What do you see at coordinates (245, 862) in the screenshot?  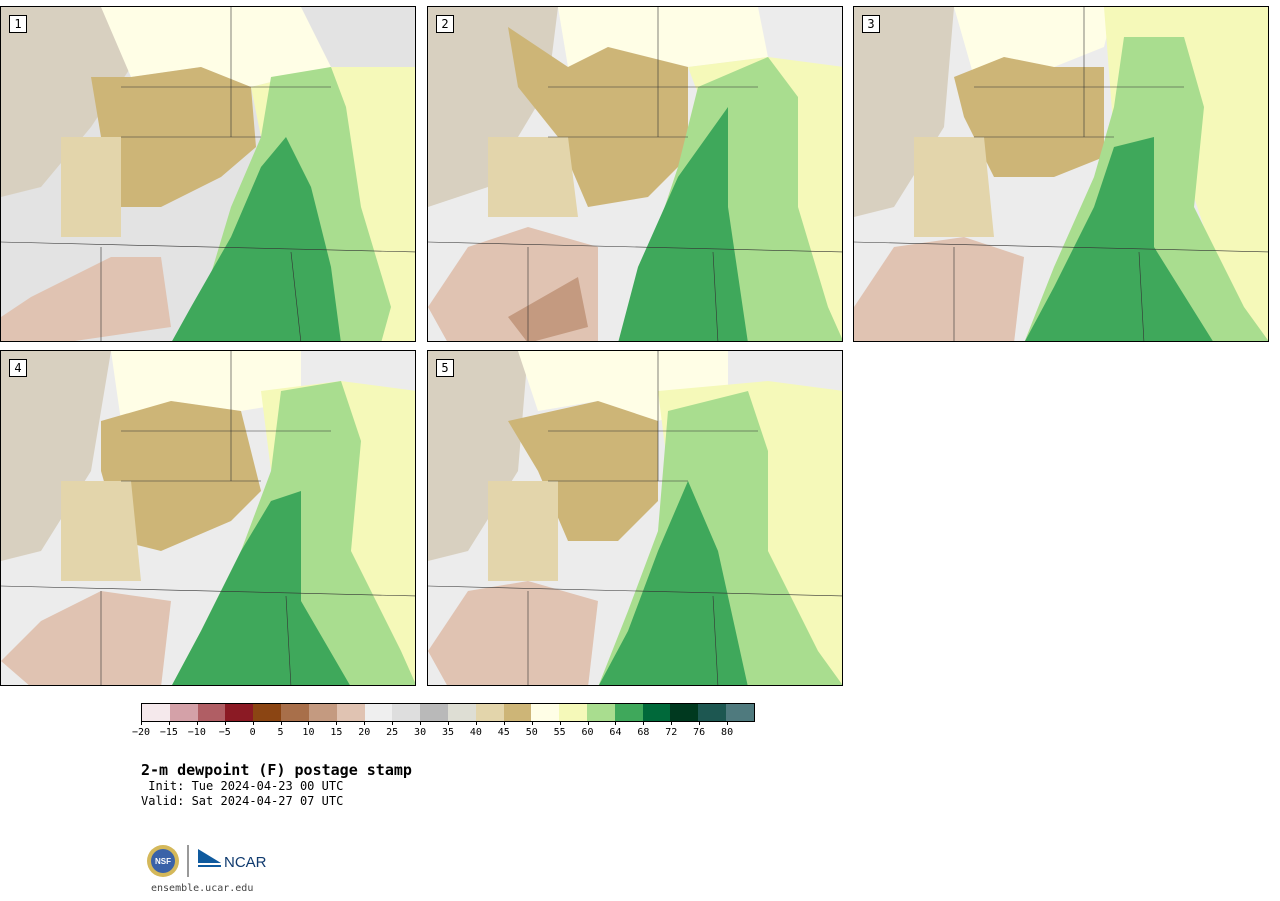 I see `svg-text: NCAR` at bounding box center [245, 862].